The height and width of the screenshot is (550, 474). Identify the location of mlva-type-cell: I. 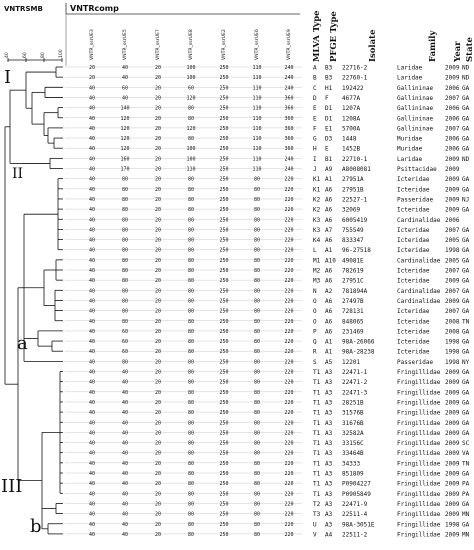
(315, 159).